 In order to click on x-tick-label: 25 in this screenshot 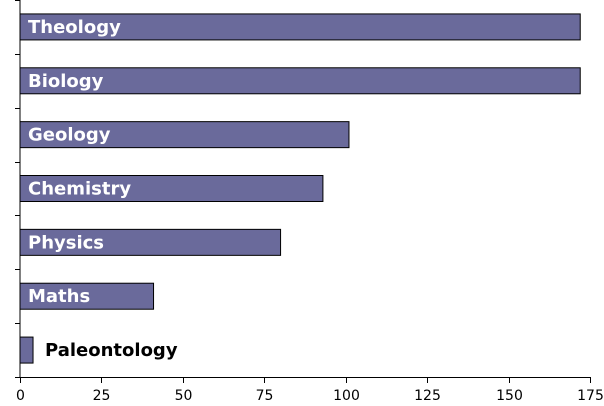, I will do `click(102, 396)`.